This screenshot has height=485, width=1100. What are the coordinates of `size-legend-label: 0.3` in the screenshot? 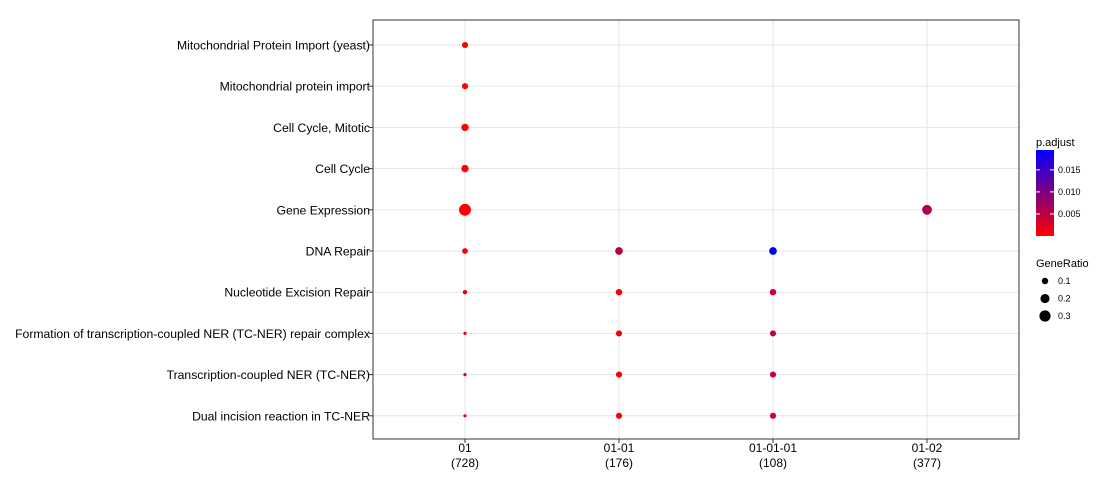 It's located at (1064, 316).